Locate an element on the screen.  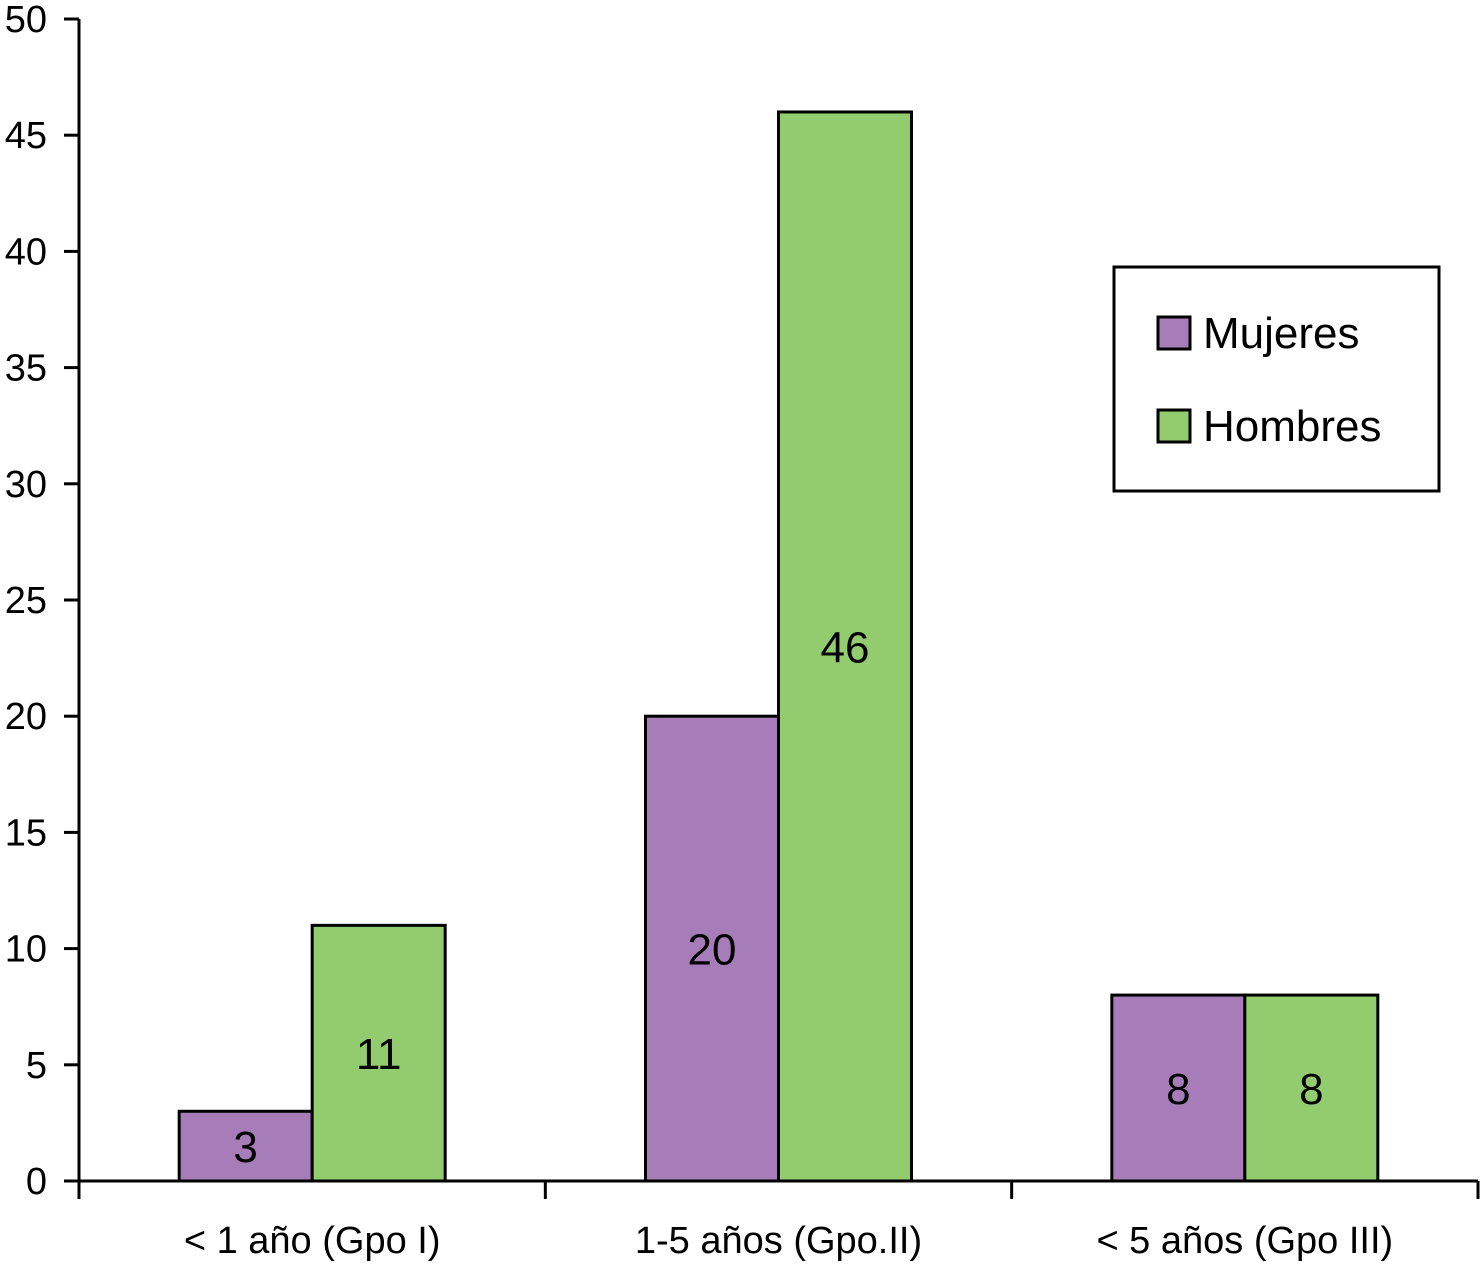
legend-swatch-hombres is located at coordinates (1174, 426).